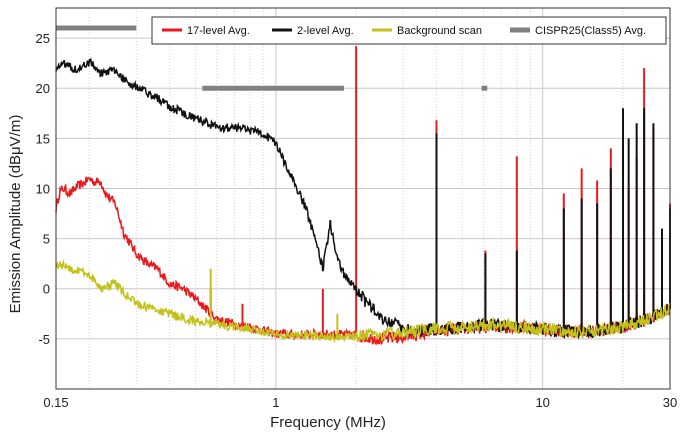 The width and height of the screenshot is (684, 432). What do you see at coordinates (360, 402) in the screenshot?
I see `x-tick-labels: 0.15 1 10 30` at bounding box center [360, 402].